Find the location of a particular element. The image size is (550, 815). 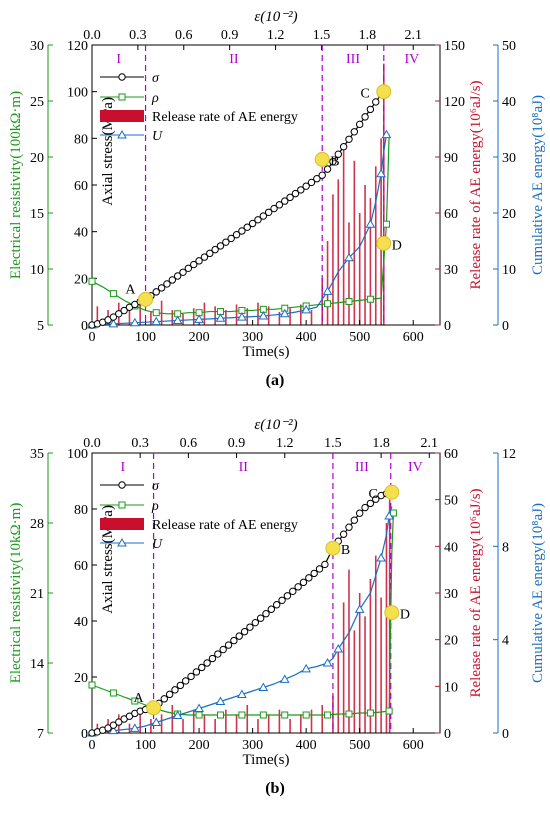

p2-ae-rate-tick-label: 50 is located at coordinates (451, 501).